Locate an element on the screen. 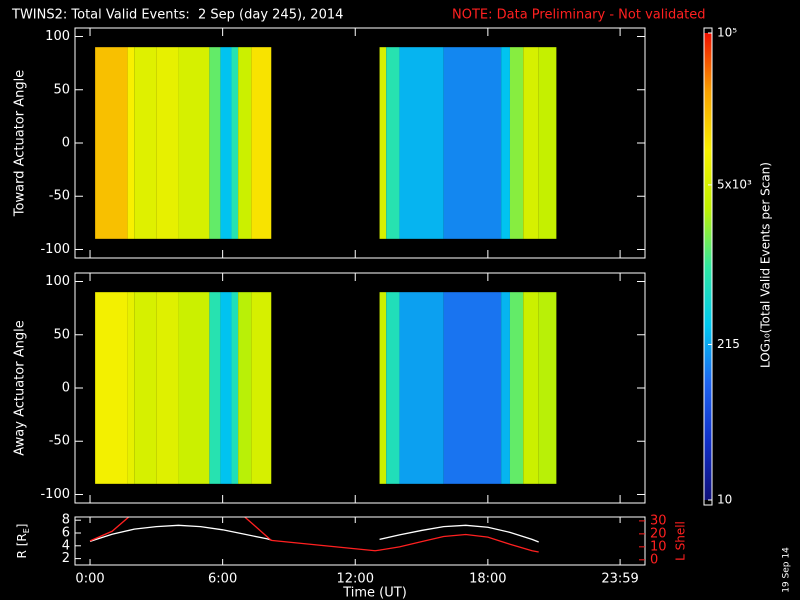 This screenshot has width=800, height=600. colorbar-frame is located at coordinates (708, 266).